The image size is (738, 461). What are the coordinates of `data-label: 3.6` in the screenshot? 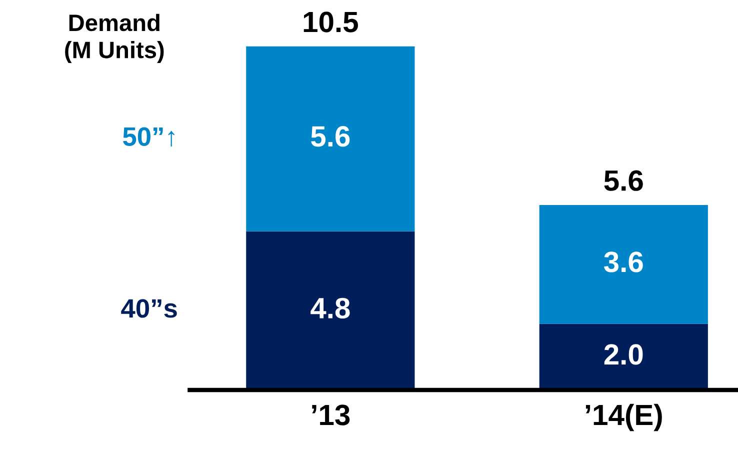 It's located at (623, 262).